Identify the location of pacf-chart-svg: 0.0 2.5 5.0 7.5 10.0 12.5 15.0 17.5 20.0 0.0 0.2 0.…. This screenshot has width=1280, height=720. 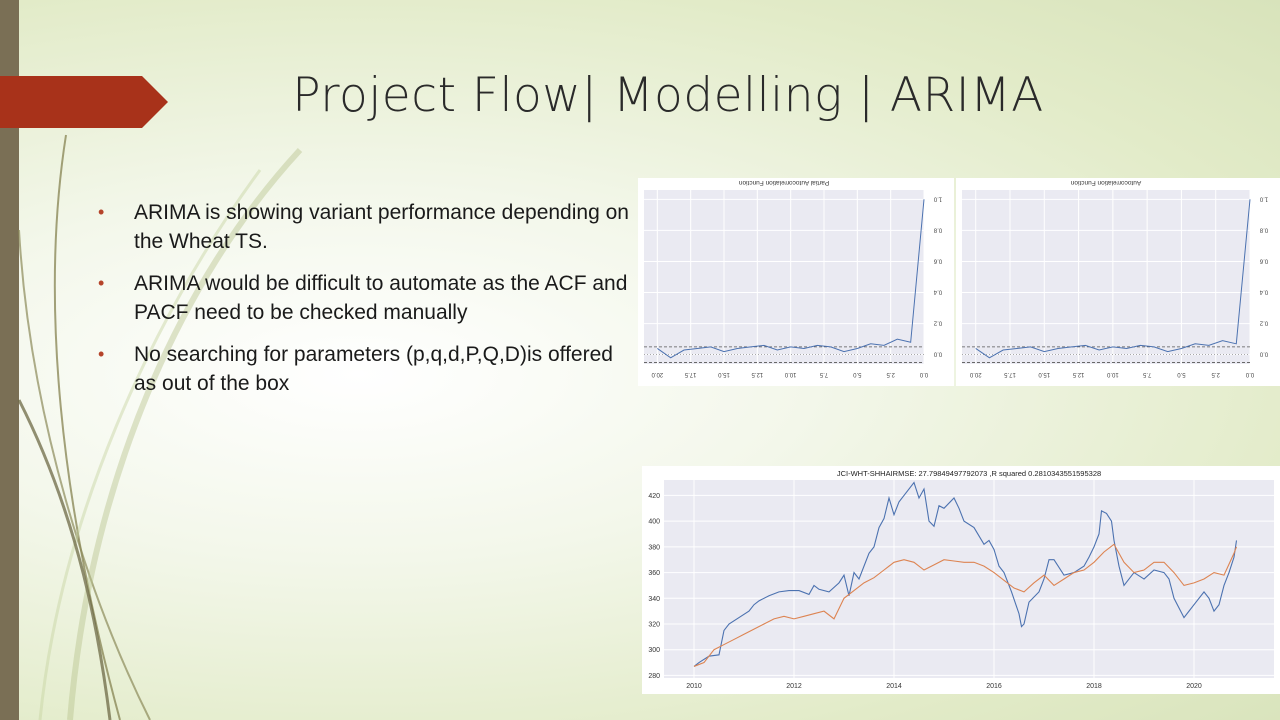
(793, 278).